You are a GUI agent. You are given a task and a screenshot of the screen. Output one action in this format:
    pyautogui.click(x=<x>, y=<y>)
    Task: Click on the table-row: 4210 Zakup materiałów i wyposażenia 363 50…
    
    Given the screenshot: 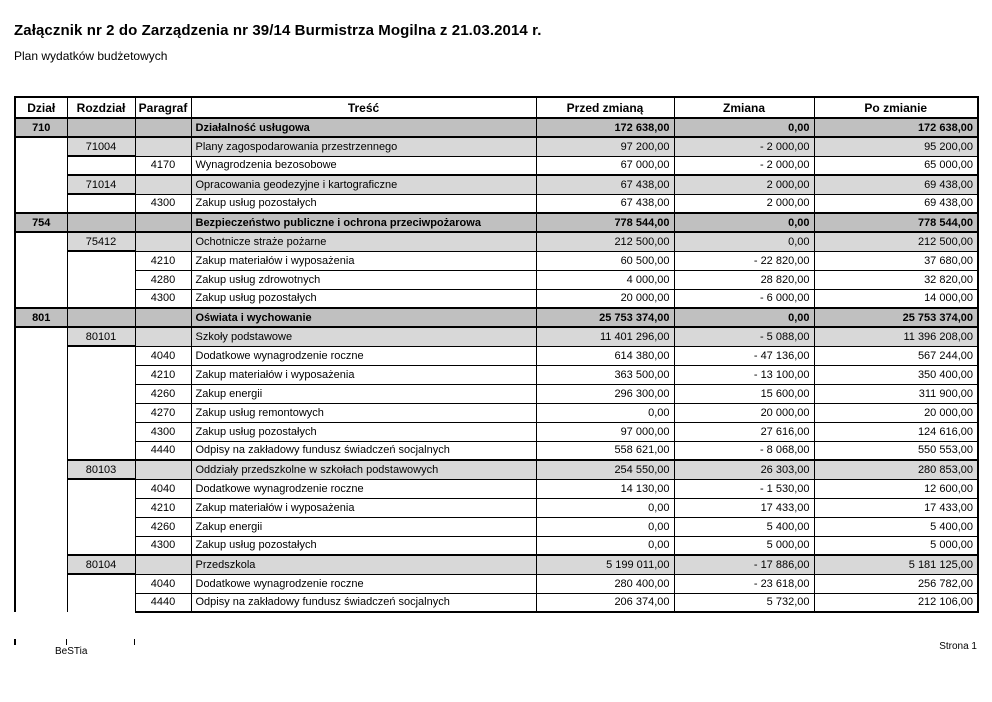 What is the action you would take?
    pyautogui.click(x=497, y=374)
    